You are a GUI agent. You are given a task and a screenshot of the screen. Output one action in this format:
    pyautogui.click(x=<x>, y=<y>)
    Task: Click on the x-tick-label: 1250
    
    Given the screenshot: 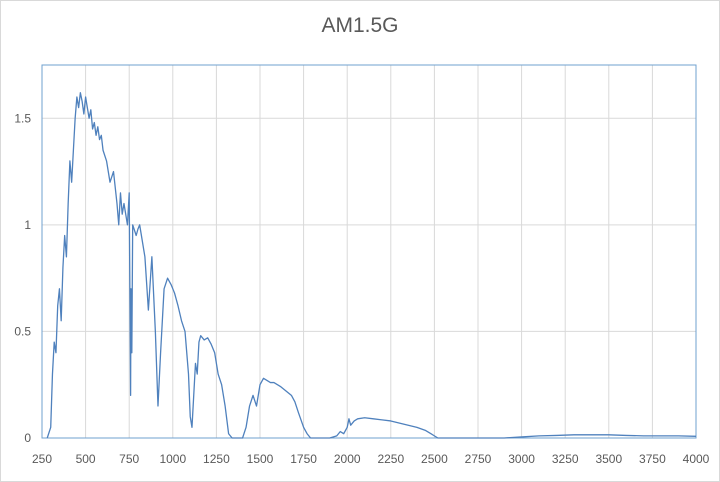 What is the action you would take?
    pyautogui.click(x=216, y=459)
    